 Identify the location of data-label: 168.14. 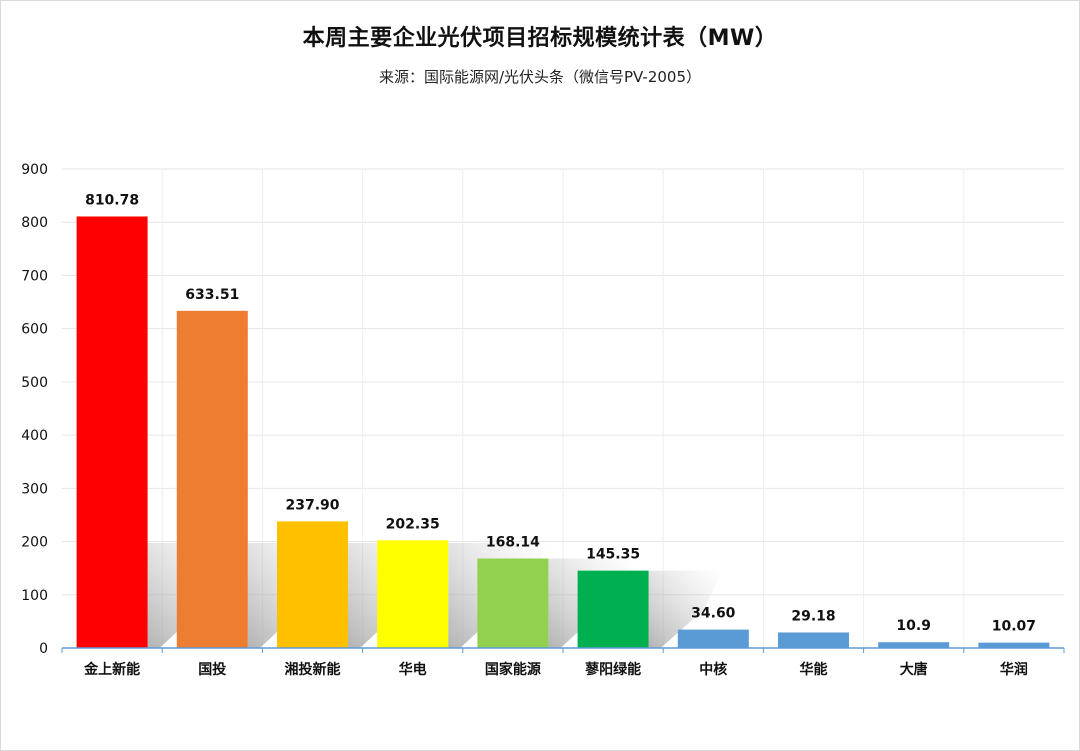
(513, 543).